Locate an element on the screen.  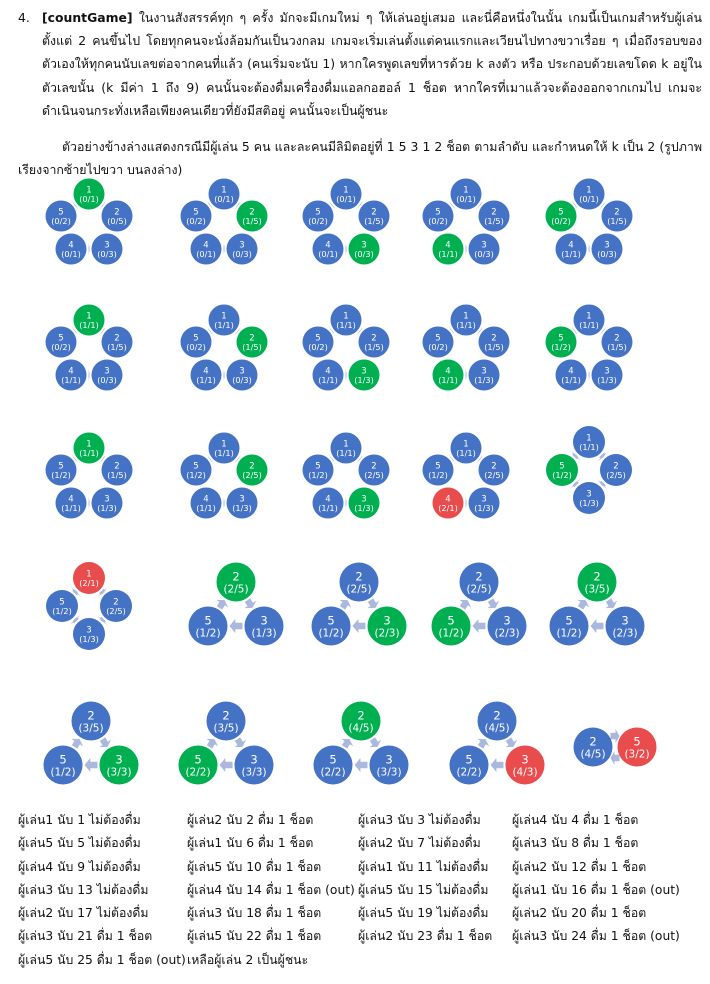
player-node: 5(1/2) is located at coordinates (62, 606).